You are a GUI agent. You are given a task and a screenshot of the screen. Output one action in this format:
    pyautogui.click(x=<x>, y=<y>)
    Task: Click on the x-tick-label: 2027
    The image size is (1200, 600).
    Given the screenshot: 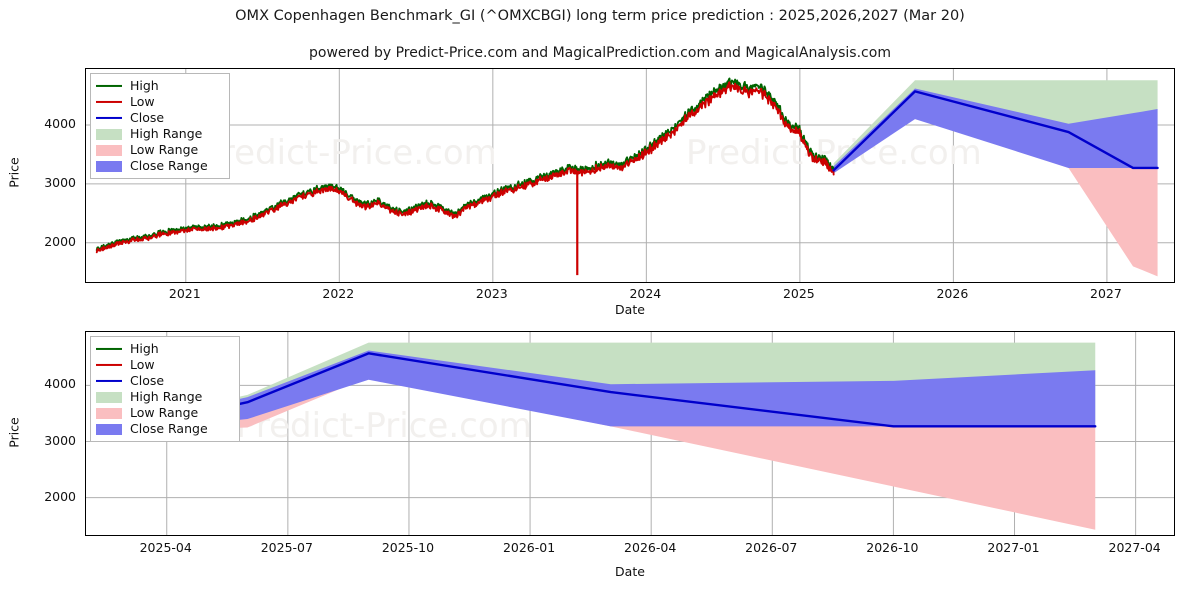 What is the action you would take?
    pyautogui.click(x=1106, y=293)
    